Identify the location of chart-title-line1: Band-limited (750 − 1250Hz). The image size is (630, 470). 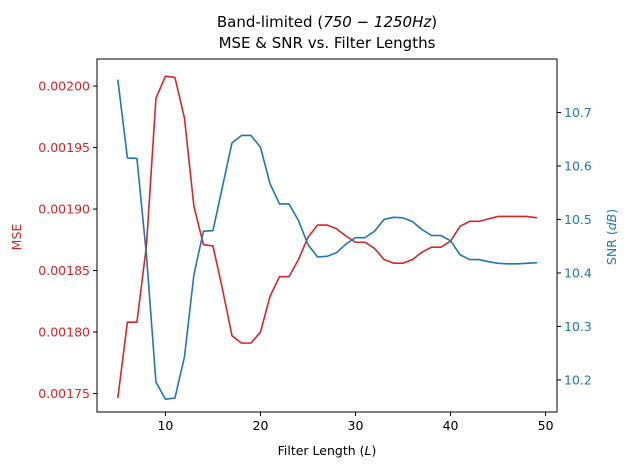
(327, 22).